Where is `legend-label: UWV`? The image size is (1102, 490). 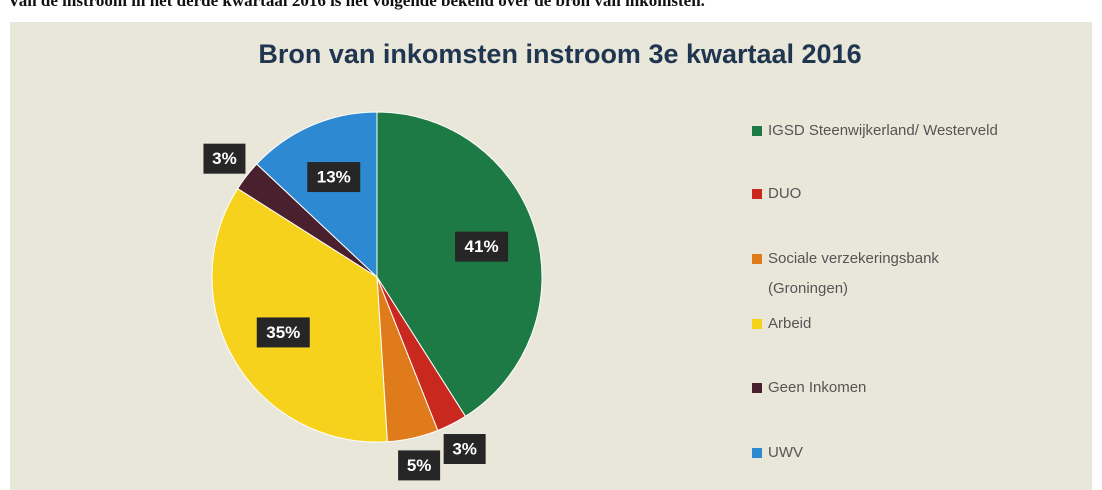
legend-label: UWV is located at coordinates (785, 452).